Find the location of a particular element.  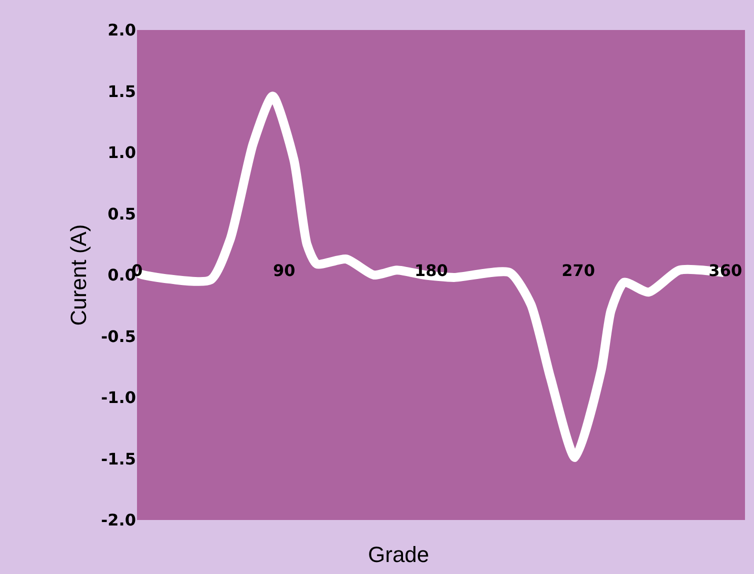

x-tick-label: 180 is located at coordinates (431, 270).